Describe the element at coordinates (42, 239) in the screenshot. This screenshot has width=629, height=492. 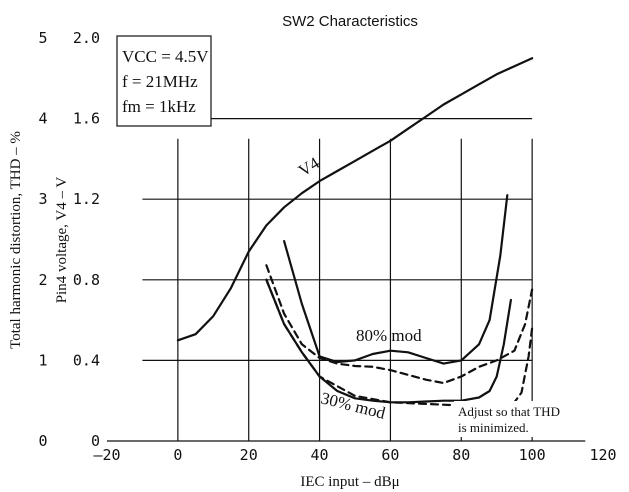
I see `thd-axis-ticks: 0 1 2 3 4 5` at that location.